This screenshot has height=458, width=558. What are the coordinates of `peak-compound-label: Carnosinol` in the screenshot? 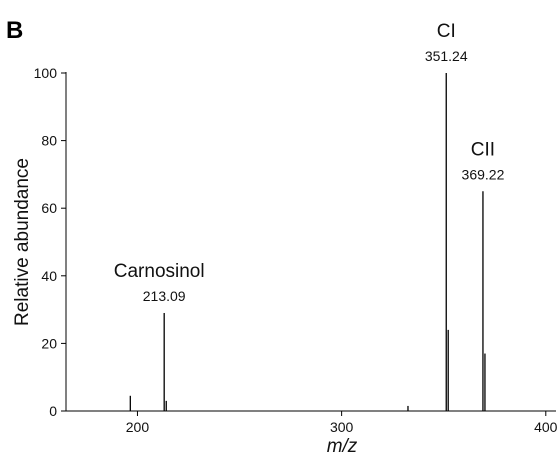 It's located at (159, 271).